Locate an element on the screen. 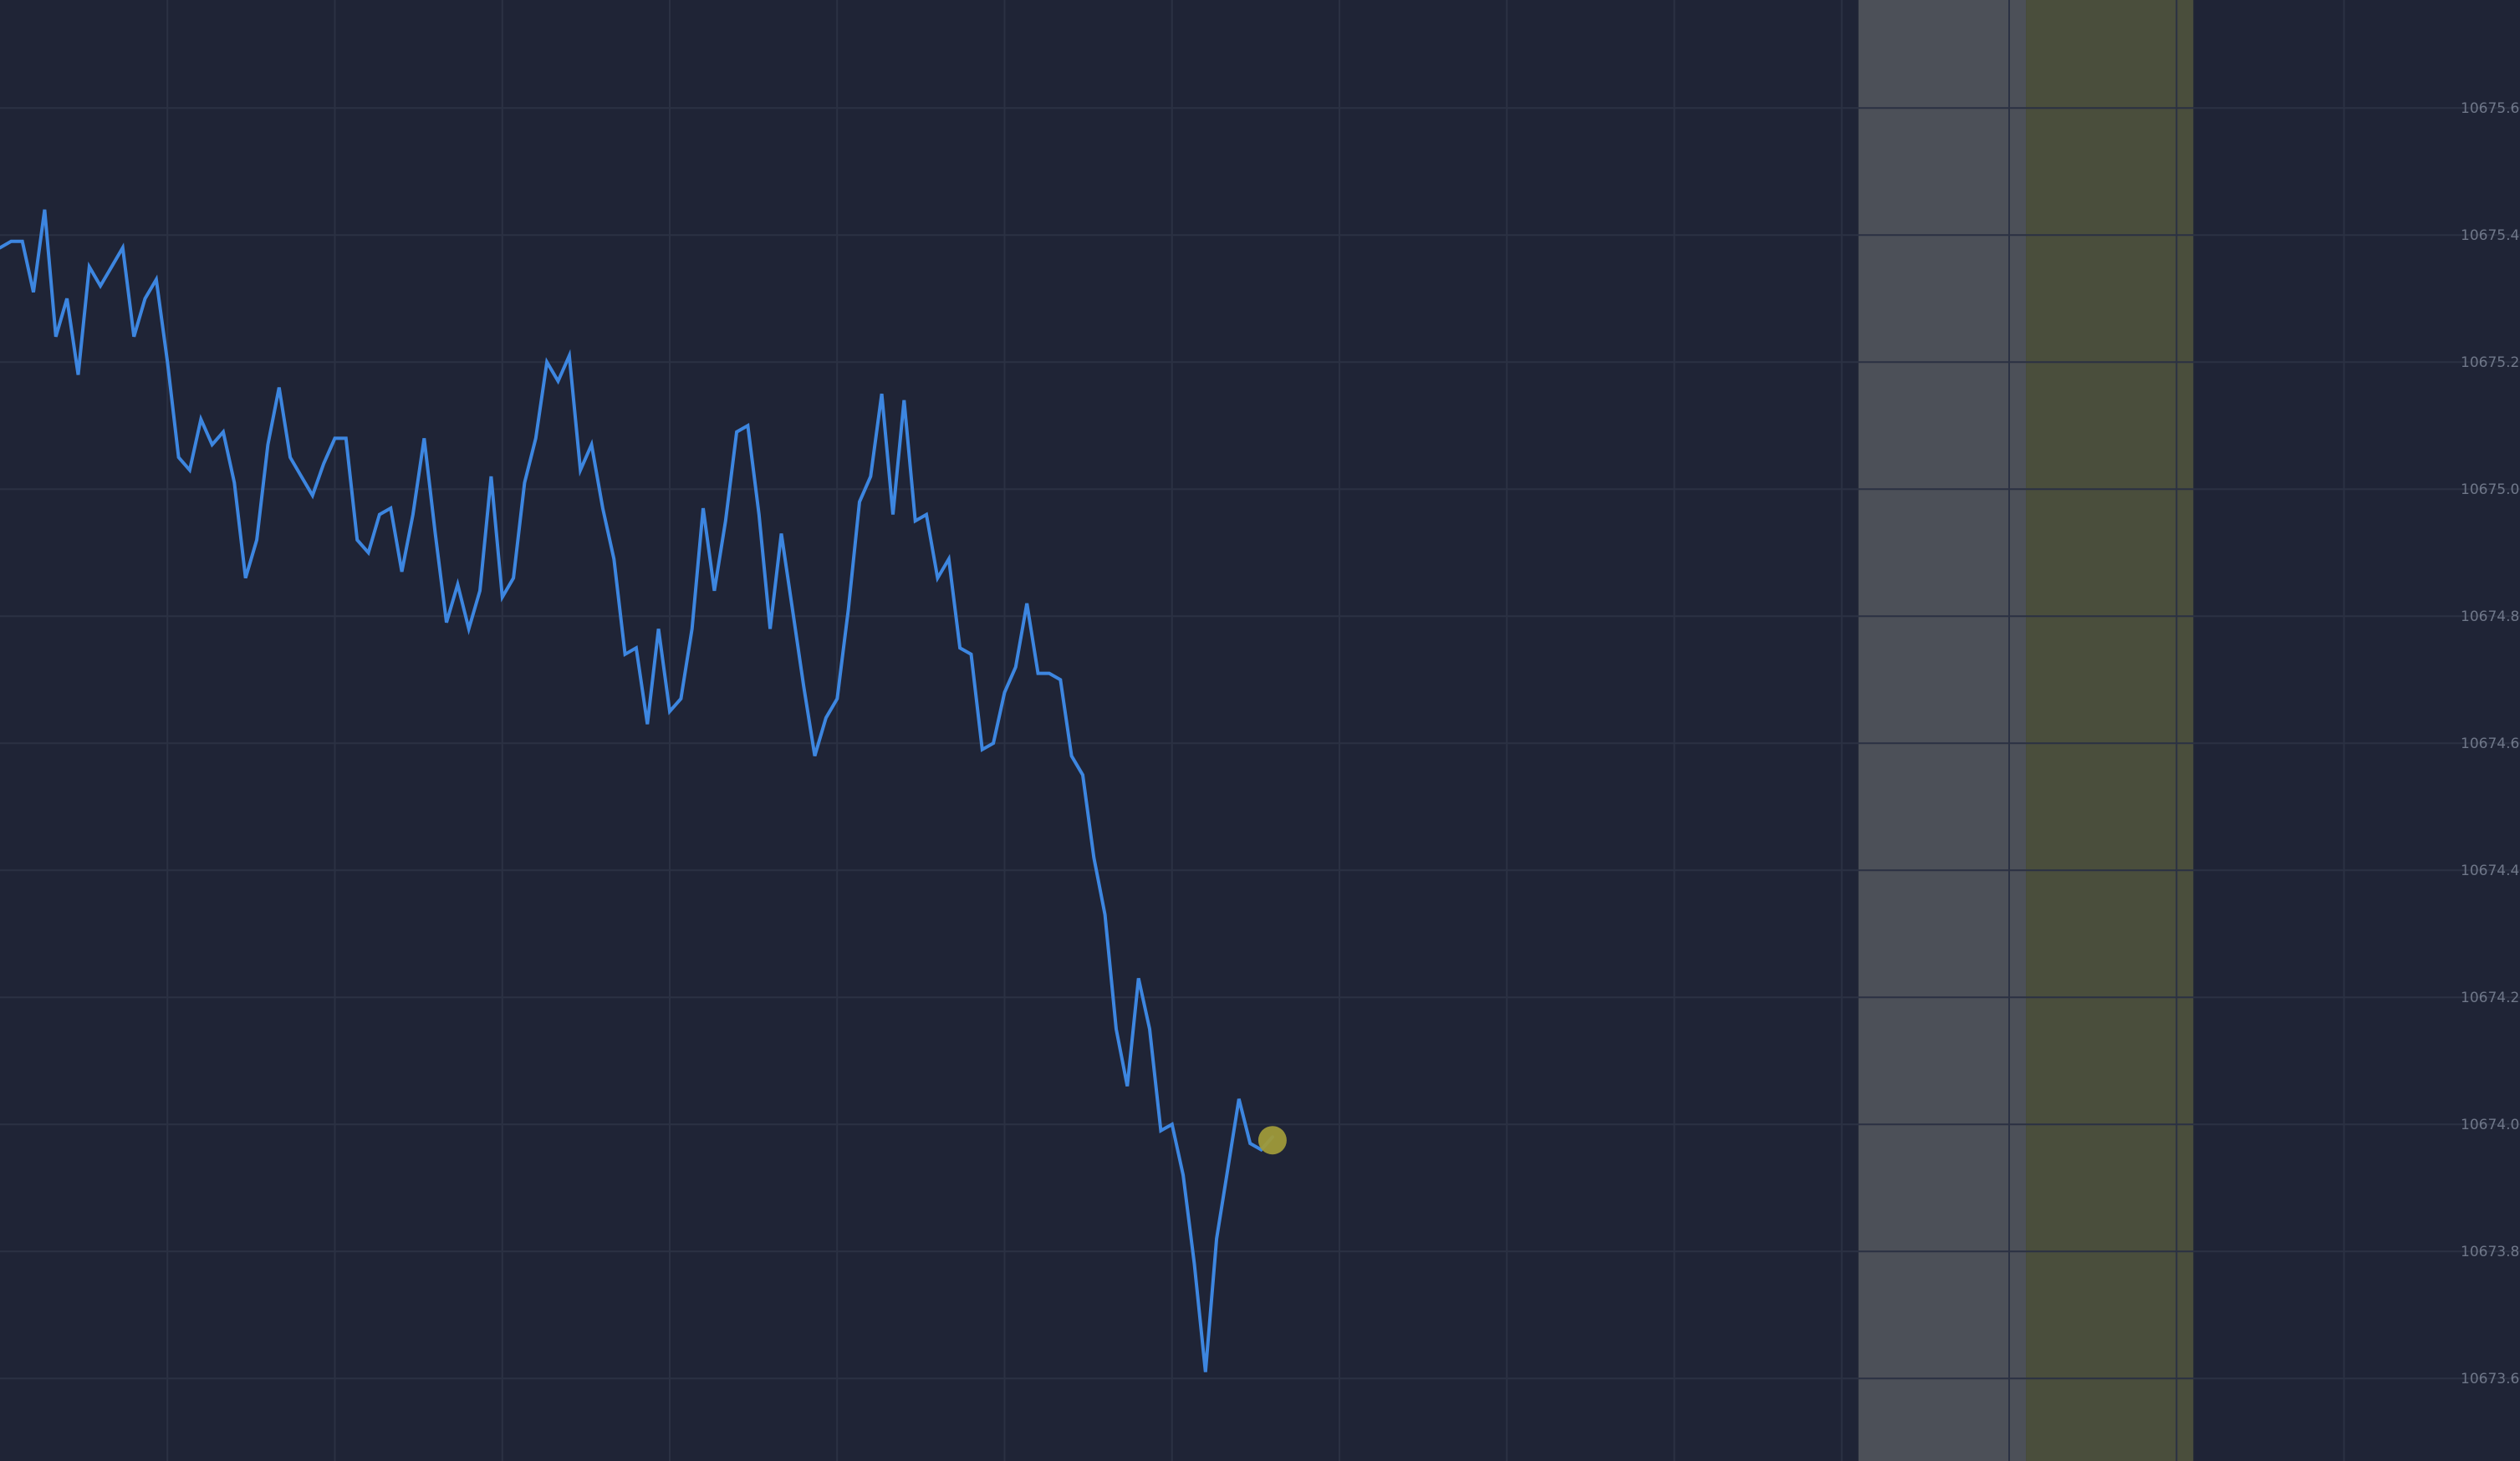 Image resolution: width=2520 pixels, height=1461 pixels. y-tick-label: 10675.40 is located at coordinates (2490, 235).